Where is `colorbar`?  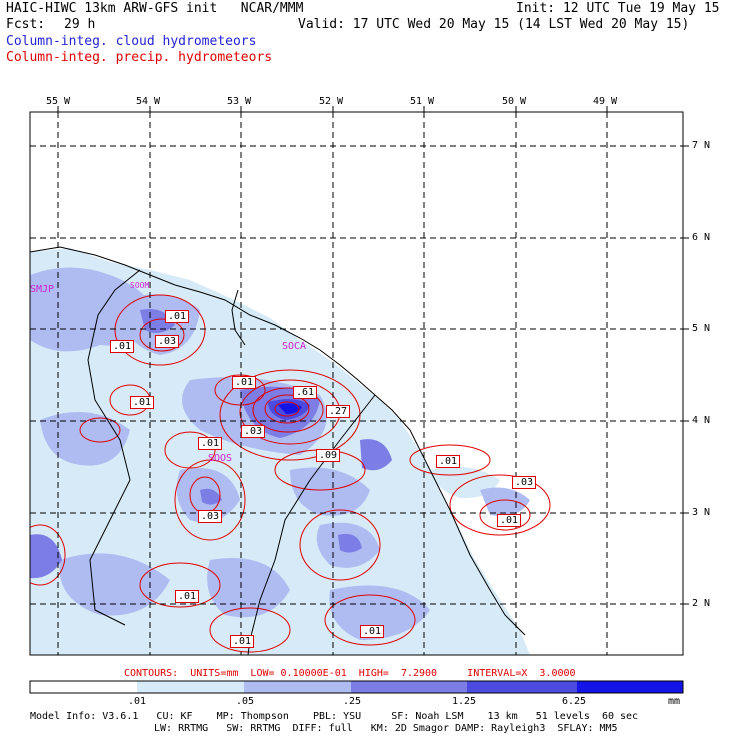 colorbar is located at coordinates (356, 687).